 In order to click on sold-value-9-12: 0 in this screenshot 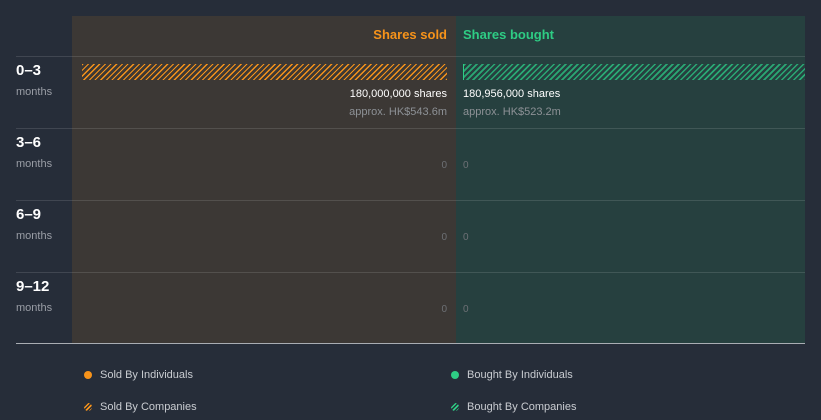, I will do `click(444, 309)`.